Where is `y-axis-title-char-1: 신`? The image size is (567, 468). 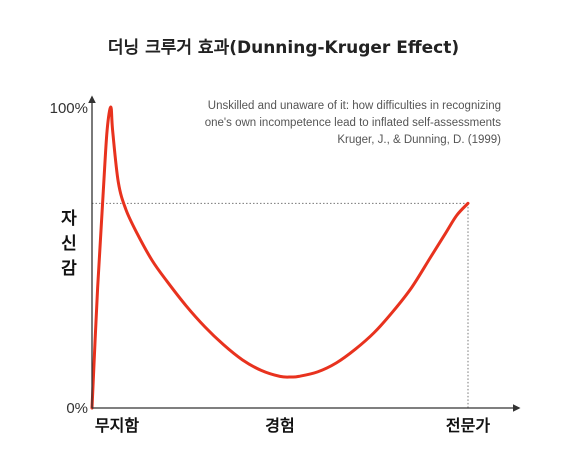 y-axis-title-char-1: 신 is located at coordinates (69, 244).